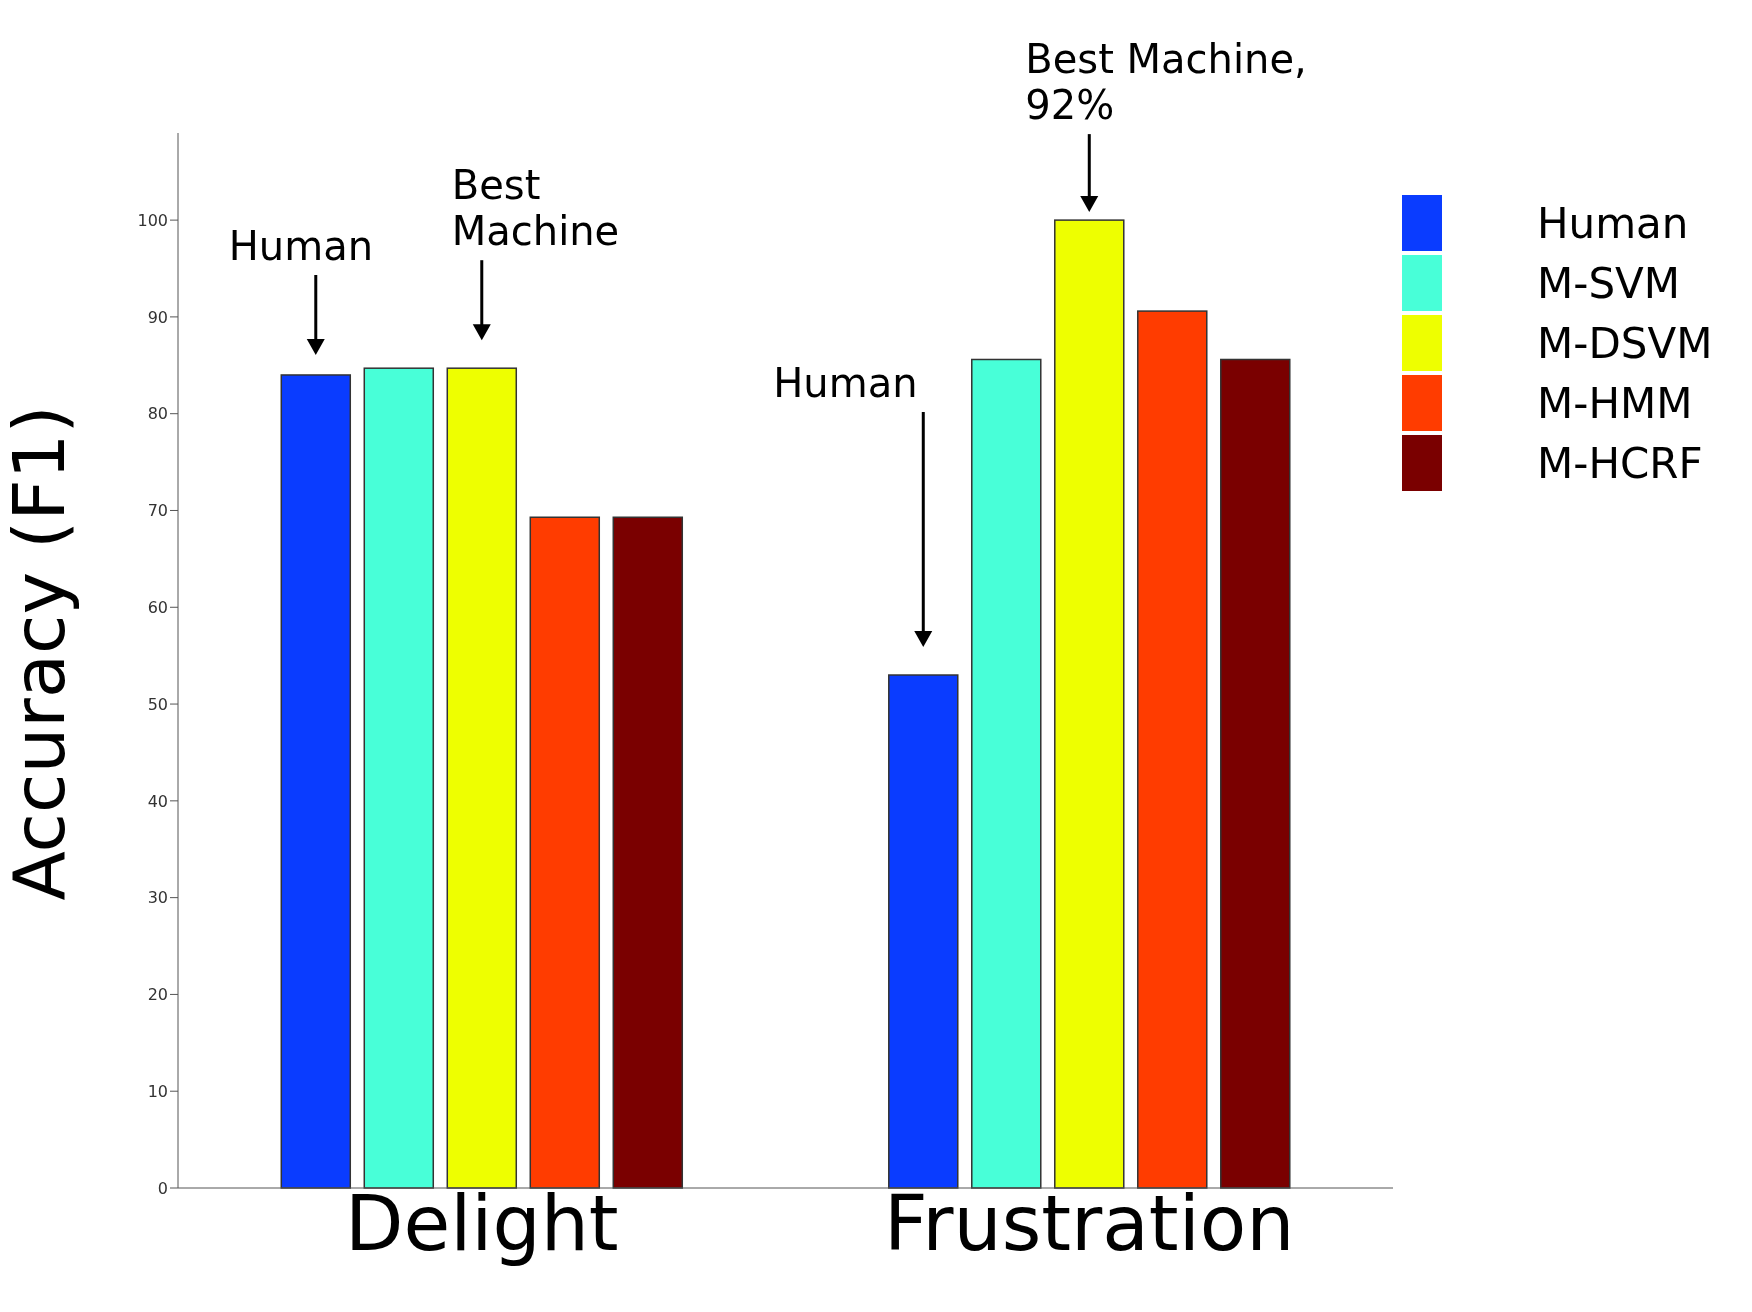 This screenshot has width=1752, height=1312. What do you see at coordinates (152, 220) in the screenshot?
I see `y-tick-label: 100` at bounding box center [152, 220].